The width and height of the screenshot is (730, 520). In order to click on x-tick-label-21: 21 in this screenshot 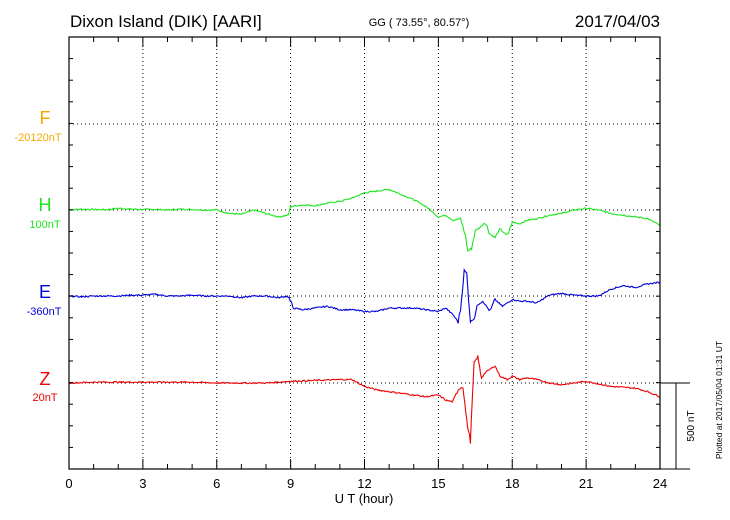, I will do `click(586, 483)`.